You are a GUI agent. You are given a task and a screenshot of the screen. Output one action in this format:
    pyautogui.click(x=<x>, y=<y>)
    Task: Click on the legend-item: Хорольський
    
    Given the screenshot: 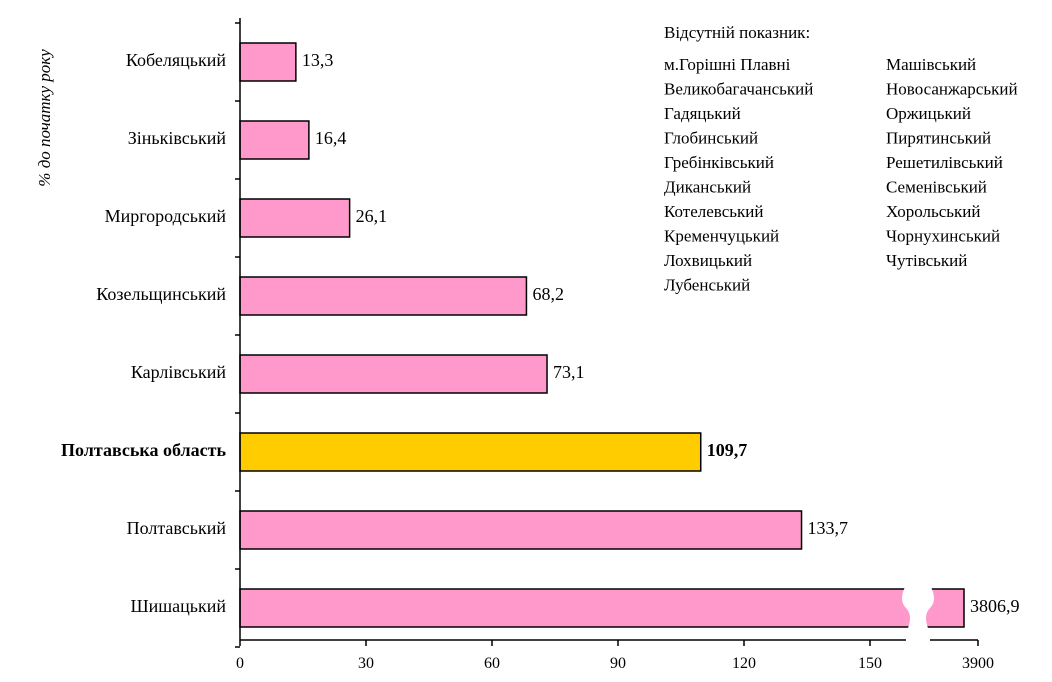 What is the action you would take?
    pyautogui.click(x=933, y=211)
    